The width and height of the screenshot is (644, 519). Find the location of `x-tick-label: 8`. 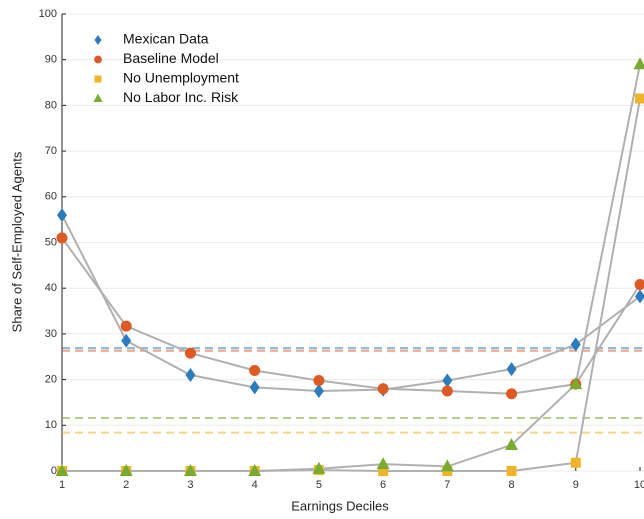

x-tick-label: 8 is located at coordinates (511, 485).